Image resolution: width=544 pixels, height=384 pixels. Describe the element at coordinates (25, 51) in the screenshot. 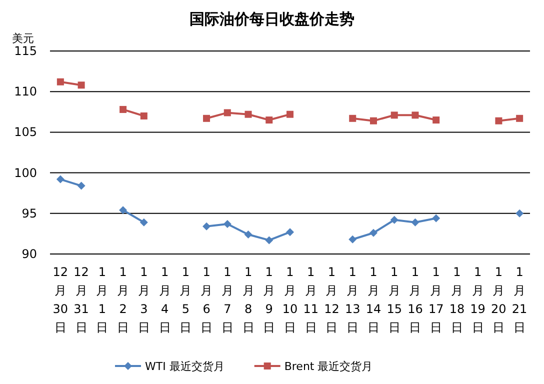

I see `y-tick-label: 115` at that location.